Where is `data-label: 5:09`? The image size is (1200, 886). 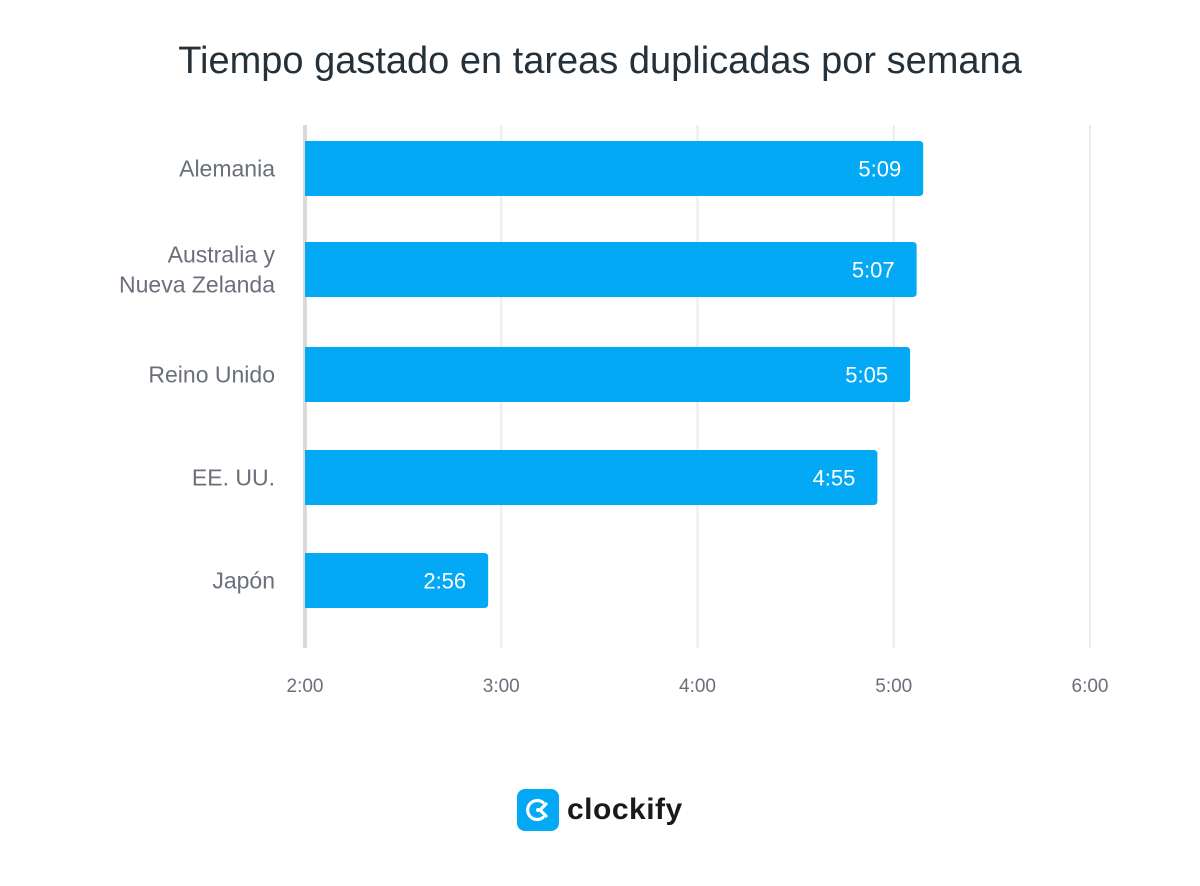 data-label: 5:09 is located at coordinates (879, 169).